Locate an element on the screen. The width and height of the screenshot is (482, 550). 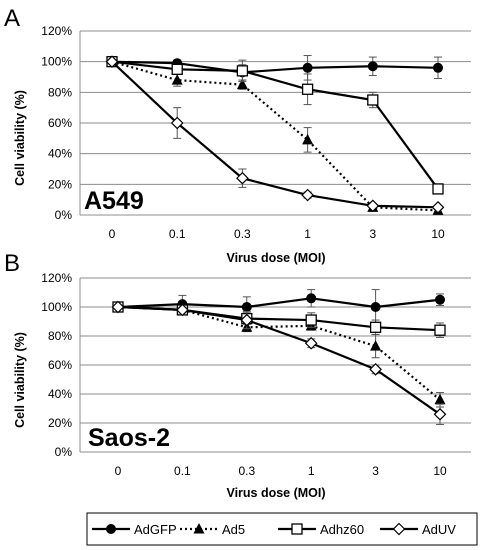
panel-b-x-axis-label: Virus dose (MOI) is located at coordinates (275, 493).